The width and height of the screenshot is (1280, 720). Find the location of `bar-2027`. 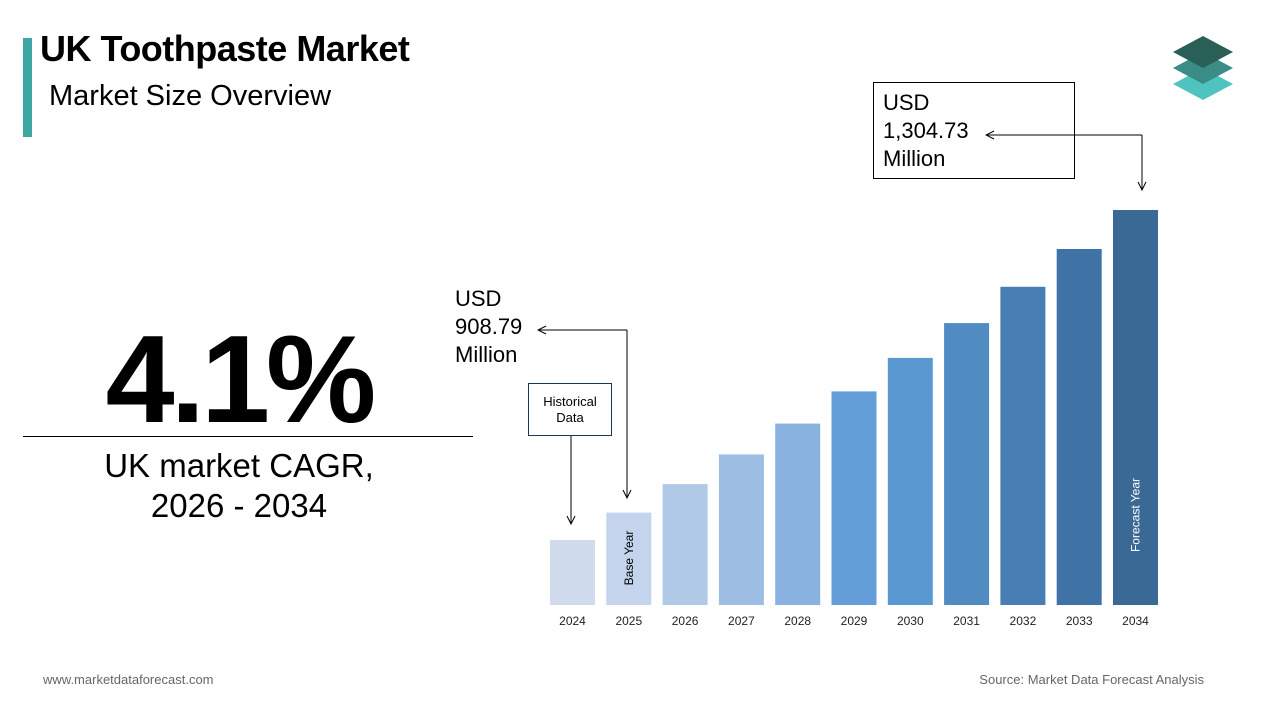

bar-2027 is located at coordinates (741, 529).